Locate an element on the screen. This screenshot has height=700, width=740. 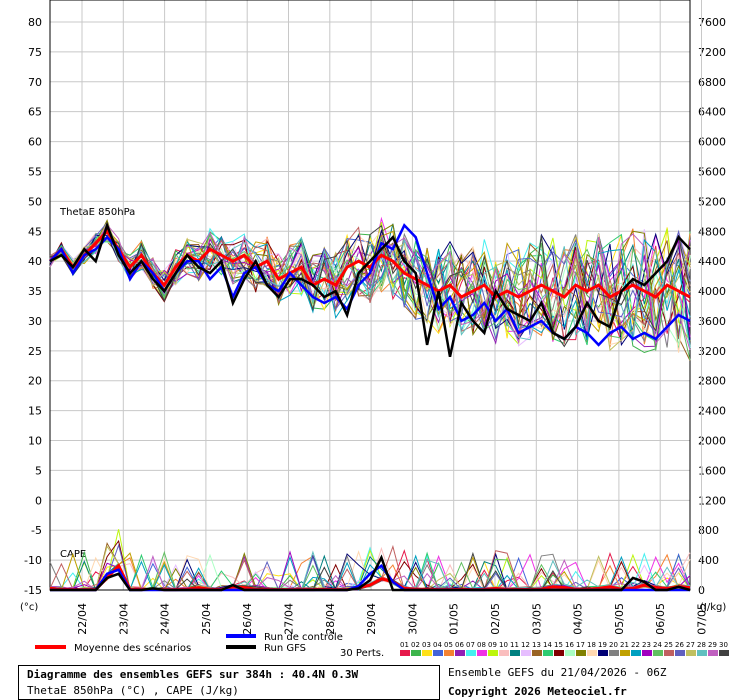
legend-mean-label: Moyenne des scénarios is located at coordinates (132, 648).